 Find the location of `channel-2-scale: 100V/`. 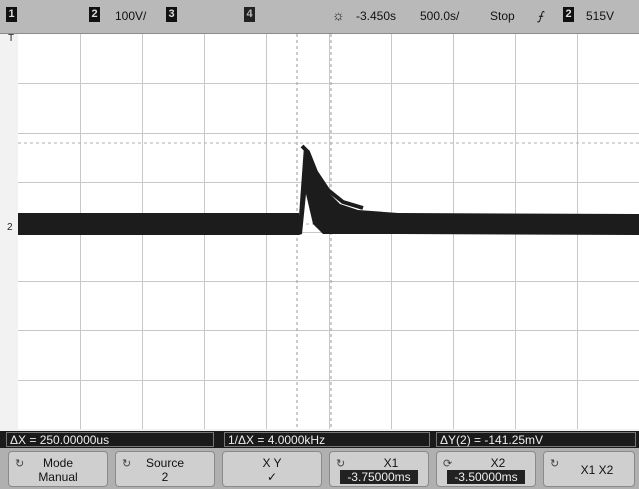

channel-2-scale: 100V/ is located at coordinates (131, 16).